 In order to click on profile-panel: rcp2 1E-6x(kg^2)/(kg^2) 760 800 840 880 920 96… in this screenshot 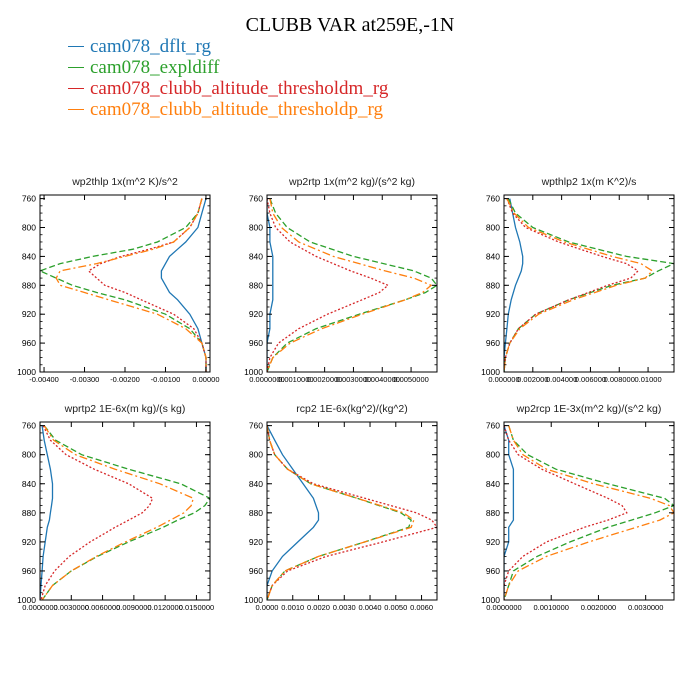, I will do `click(341, 507)`.